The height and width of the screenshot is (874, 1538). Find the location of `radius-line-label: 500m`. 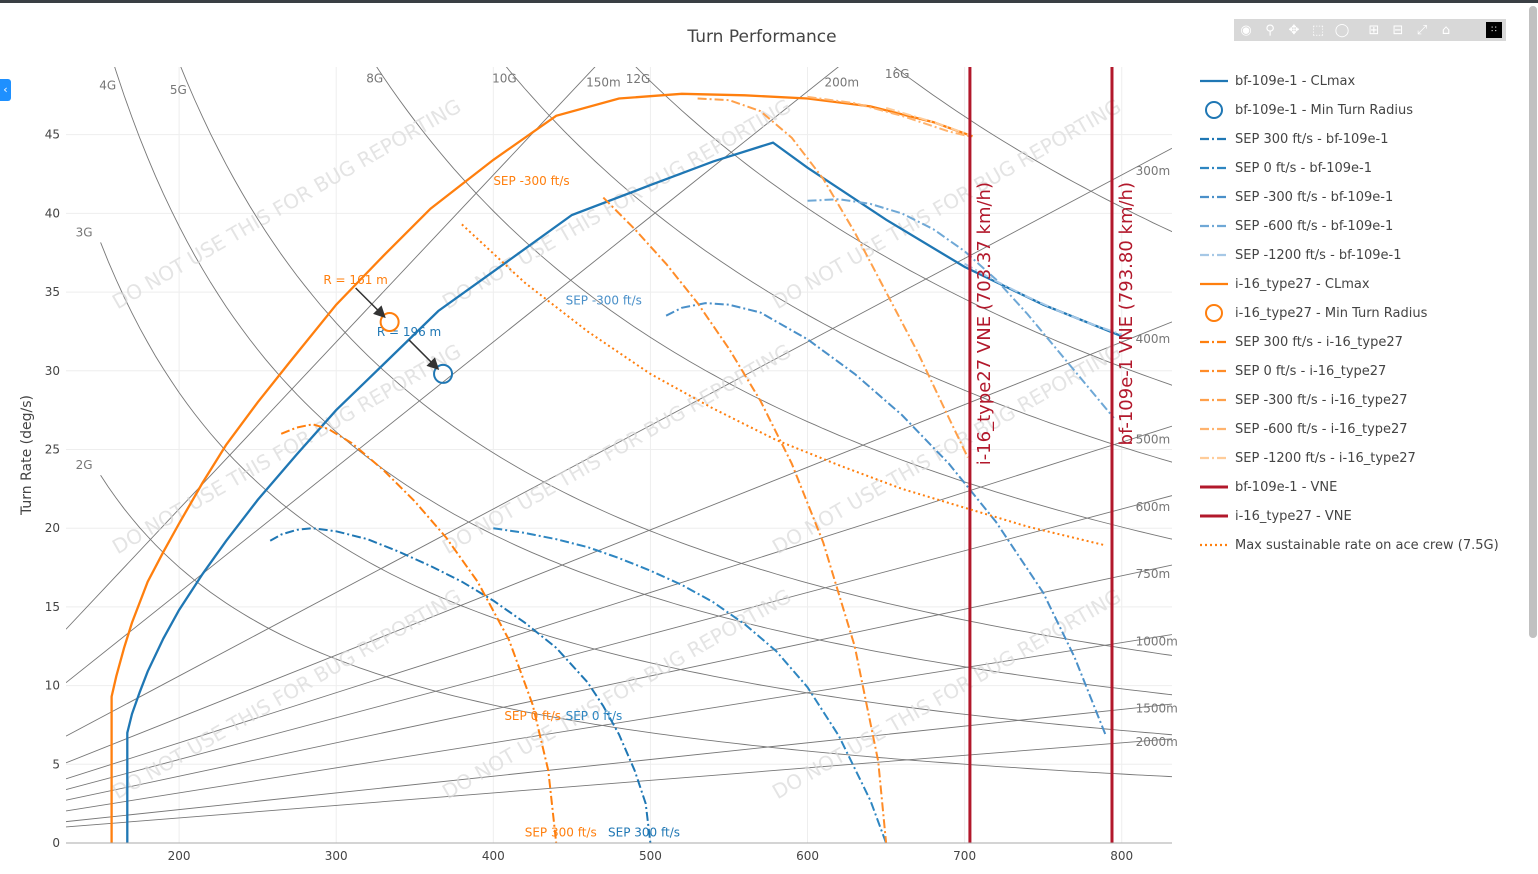

radius-line-label: 500m is located at coordinates (1153, 440).